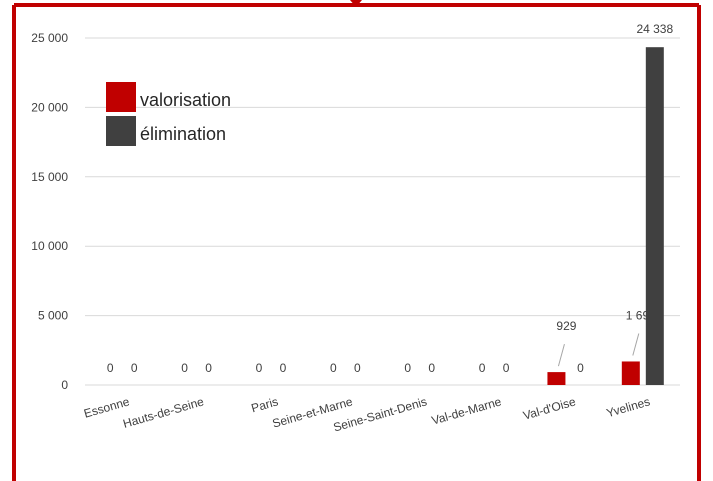 Image resolution: width=713 pixels, height=481 pixels. What do you see at coordinates (49, 38) in the screenshot?
I see `y-tick-label: 25 000` at bounding box center [49, 38].